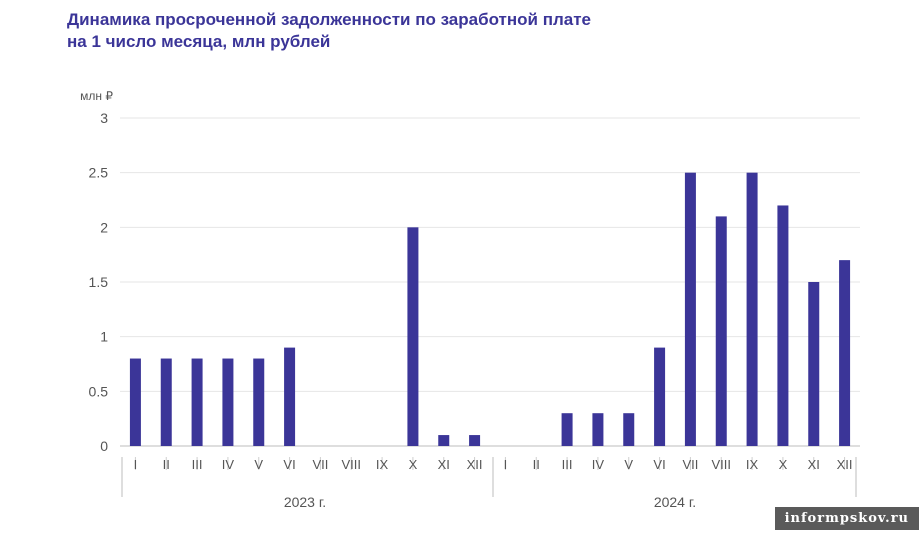  I want to click on y-tick-label: 0, so click(104, 446).